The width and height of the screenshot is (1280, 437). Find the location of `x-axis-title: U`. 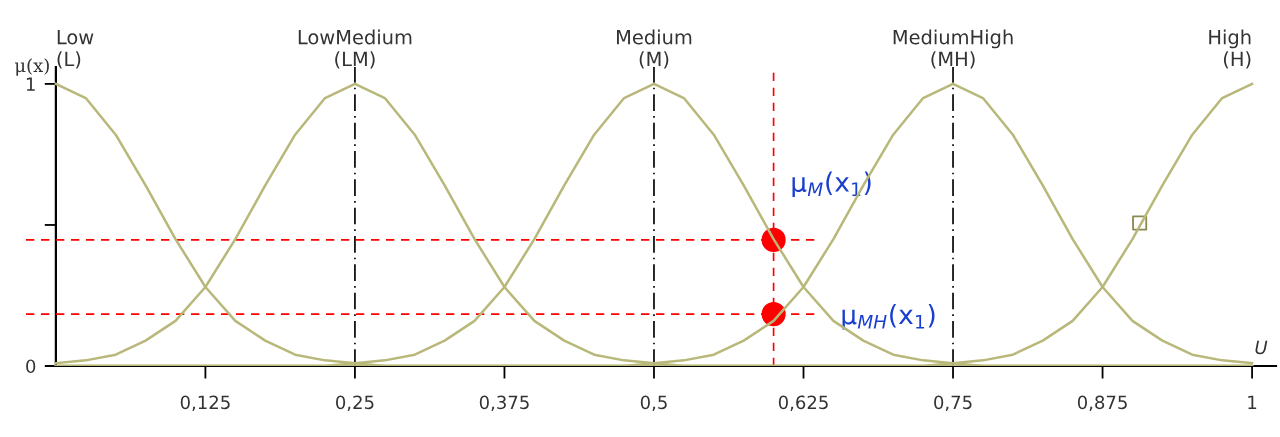

x-axis-title: U is located at coordinates (1261, 347).